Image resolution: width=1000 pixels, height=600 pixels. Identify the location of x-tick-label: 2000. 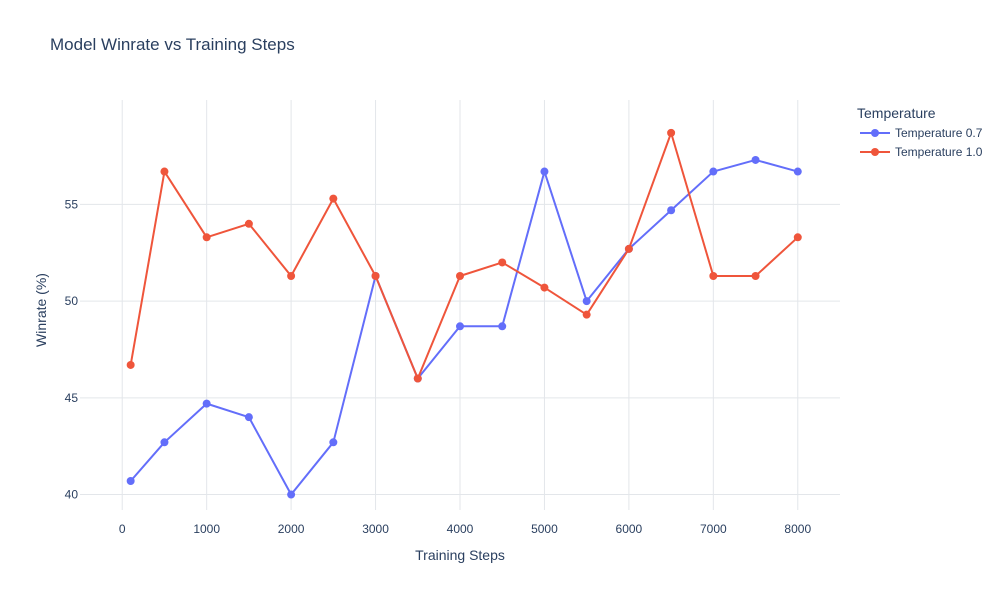
(291, 529).